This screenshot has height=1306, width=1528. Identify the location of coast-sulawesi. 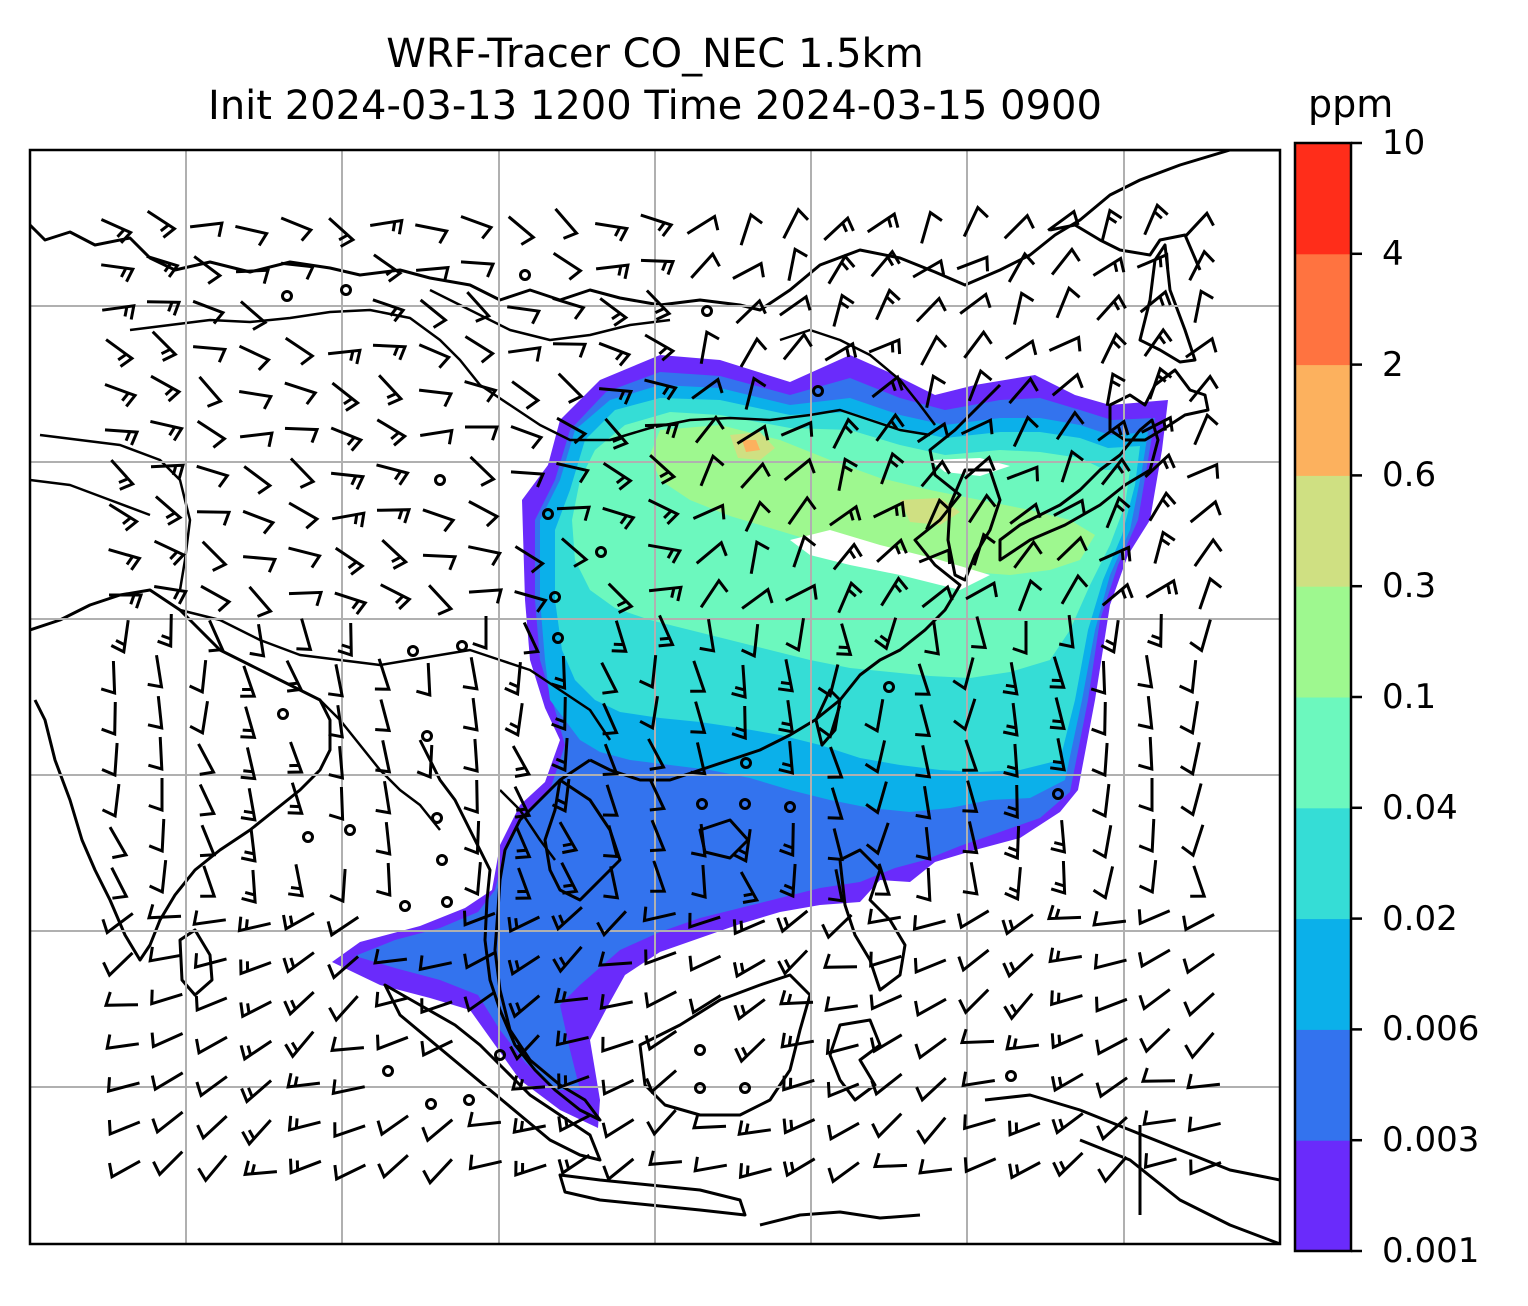
(855, 1060).